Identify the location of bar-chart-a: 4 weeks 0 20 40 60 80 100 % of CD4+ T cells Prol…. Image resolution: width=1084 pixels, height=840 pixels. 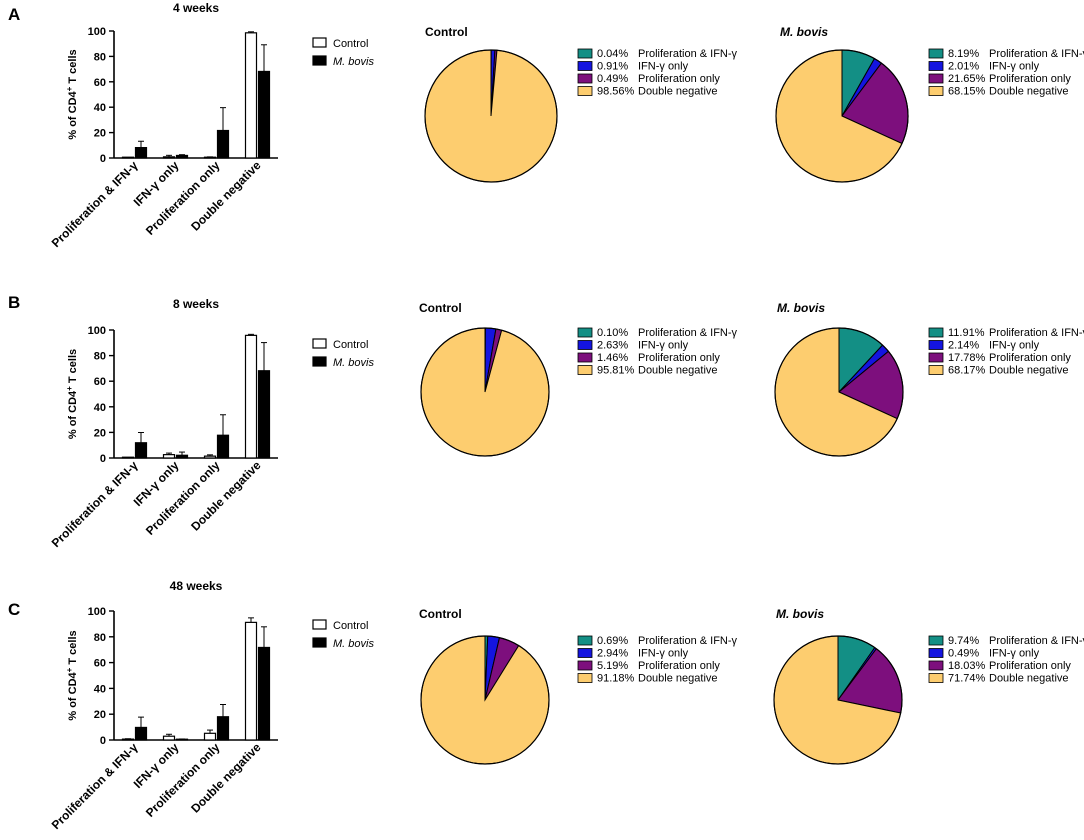
(212, 125).